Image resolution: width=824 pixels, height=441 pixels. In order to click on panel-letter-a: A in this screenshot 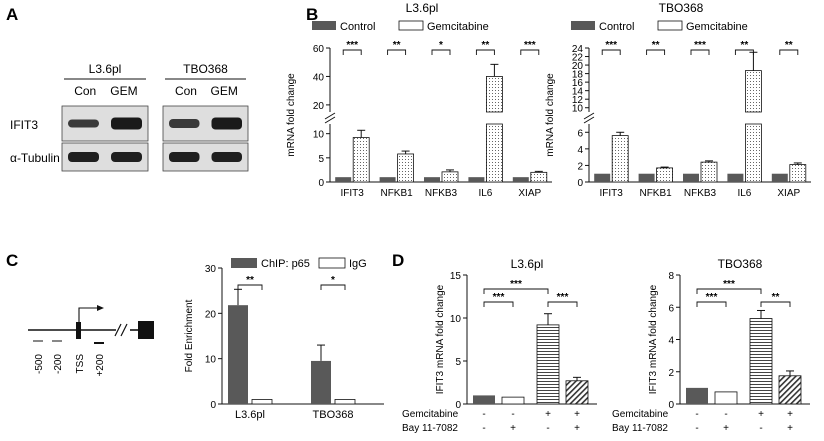, I will do `click(12, 14)`.